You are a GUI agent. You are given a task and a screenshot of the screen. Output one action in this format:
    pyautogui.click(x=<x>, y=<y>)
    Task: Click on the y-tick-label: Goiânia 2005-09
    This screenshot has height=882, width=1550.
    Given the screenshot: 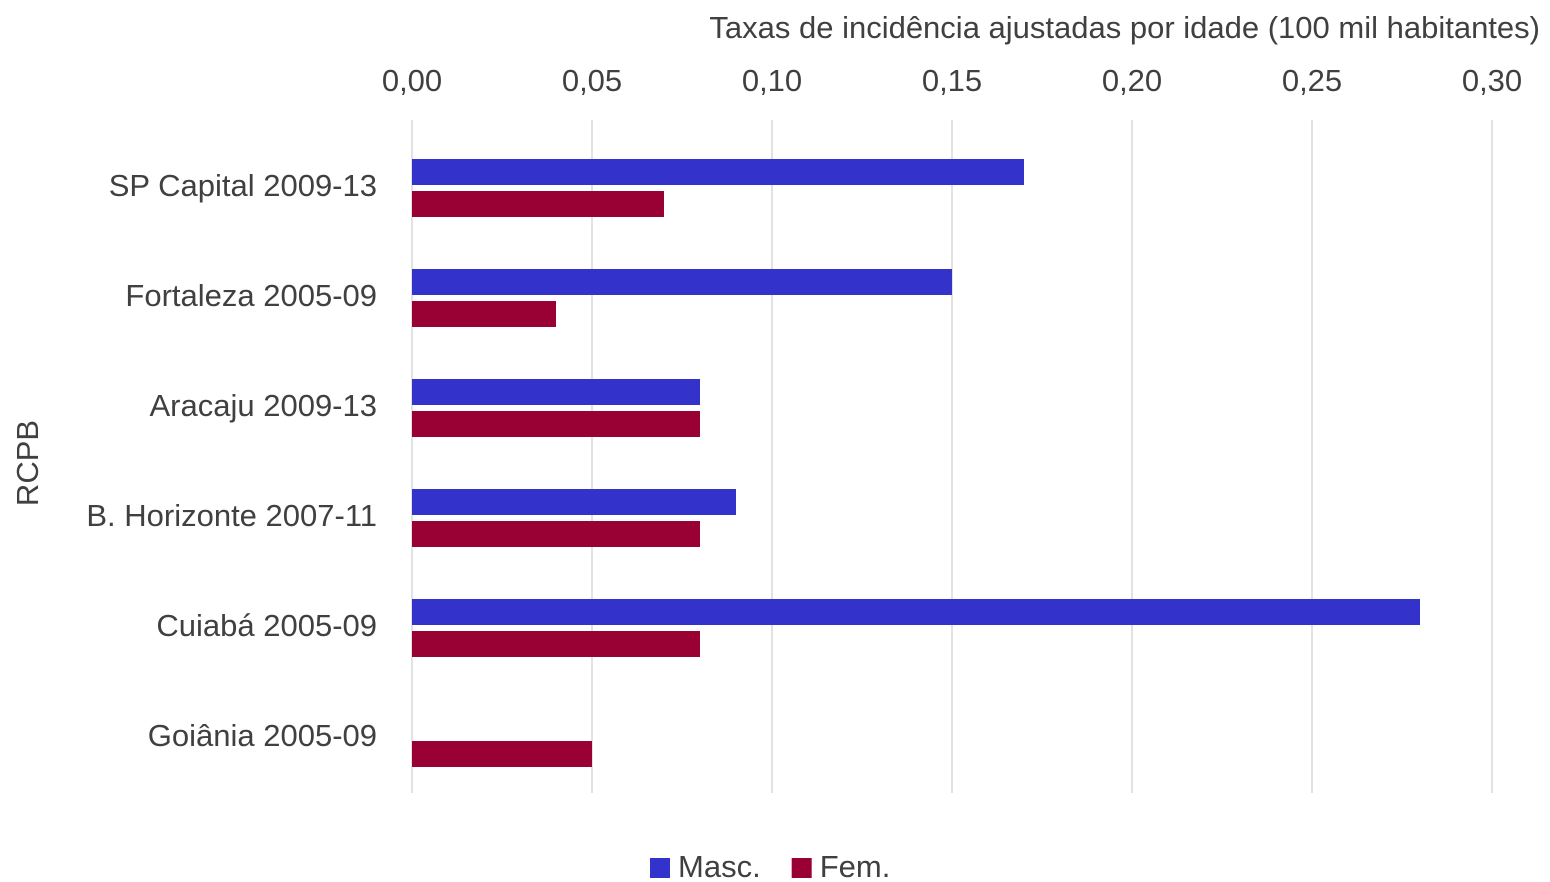 What is the action you would take?
    pyautogui.click(x=262, y=735)
    